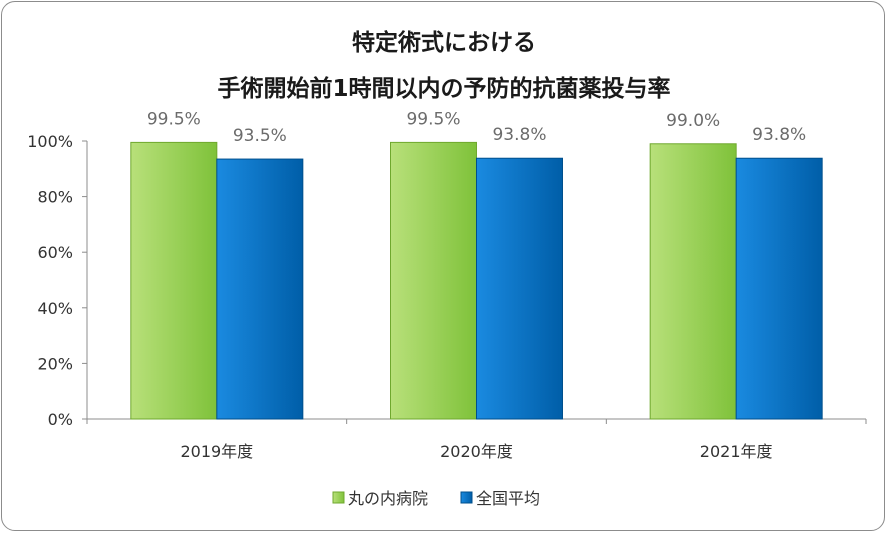  Describe the element at coordinates (443, 88) in the screenshot. I see `chart-subtitle: 手術開始前1時間以内の予防的抗菌薬投与率` at that location.